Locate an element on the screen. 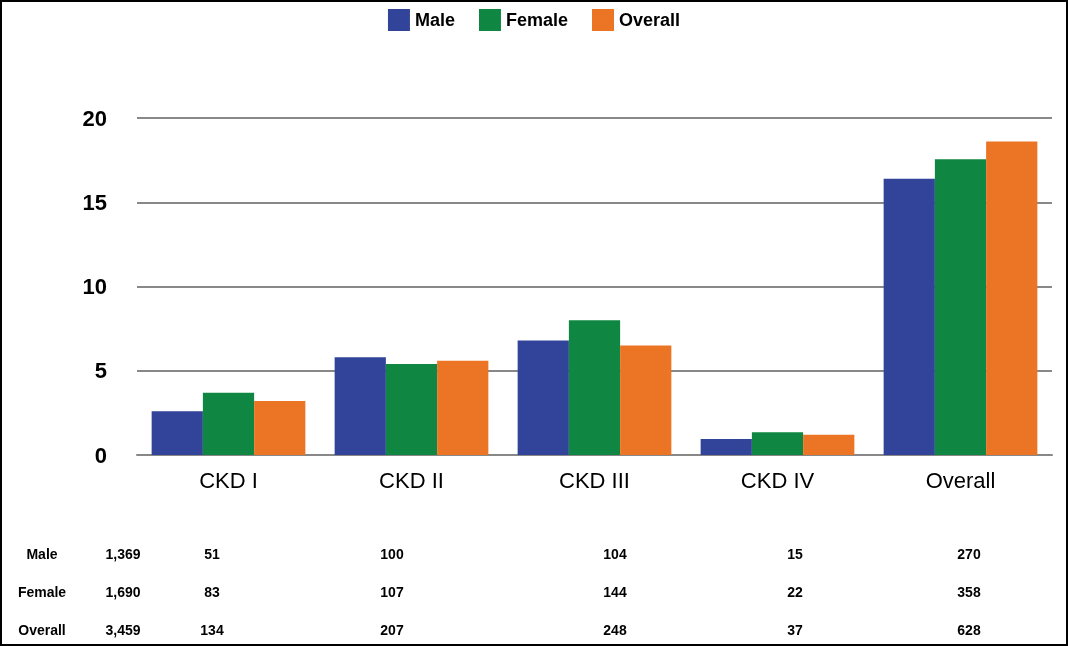  text: 37 is located at coordinates (795, 630).